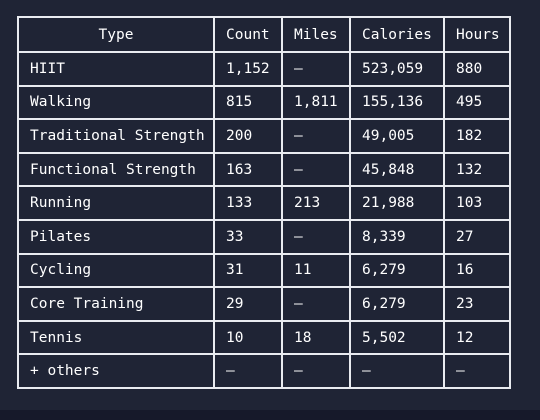  What do you see at coordinates (116, 69) in the screenshot?
I see `cell-type: HIIT` at bounding box center [116, 69].